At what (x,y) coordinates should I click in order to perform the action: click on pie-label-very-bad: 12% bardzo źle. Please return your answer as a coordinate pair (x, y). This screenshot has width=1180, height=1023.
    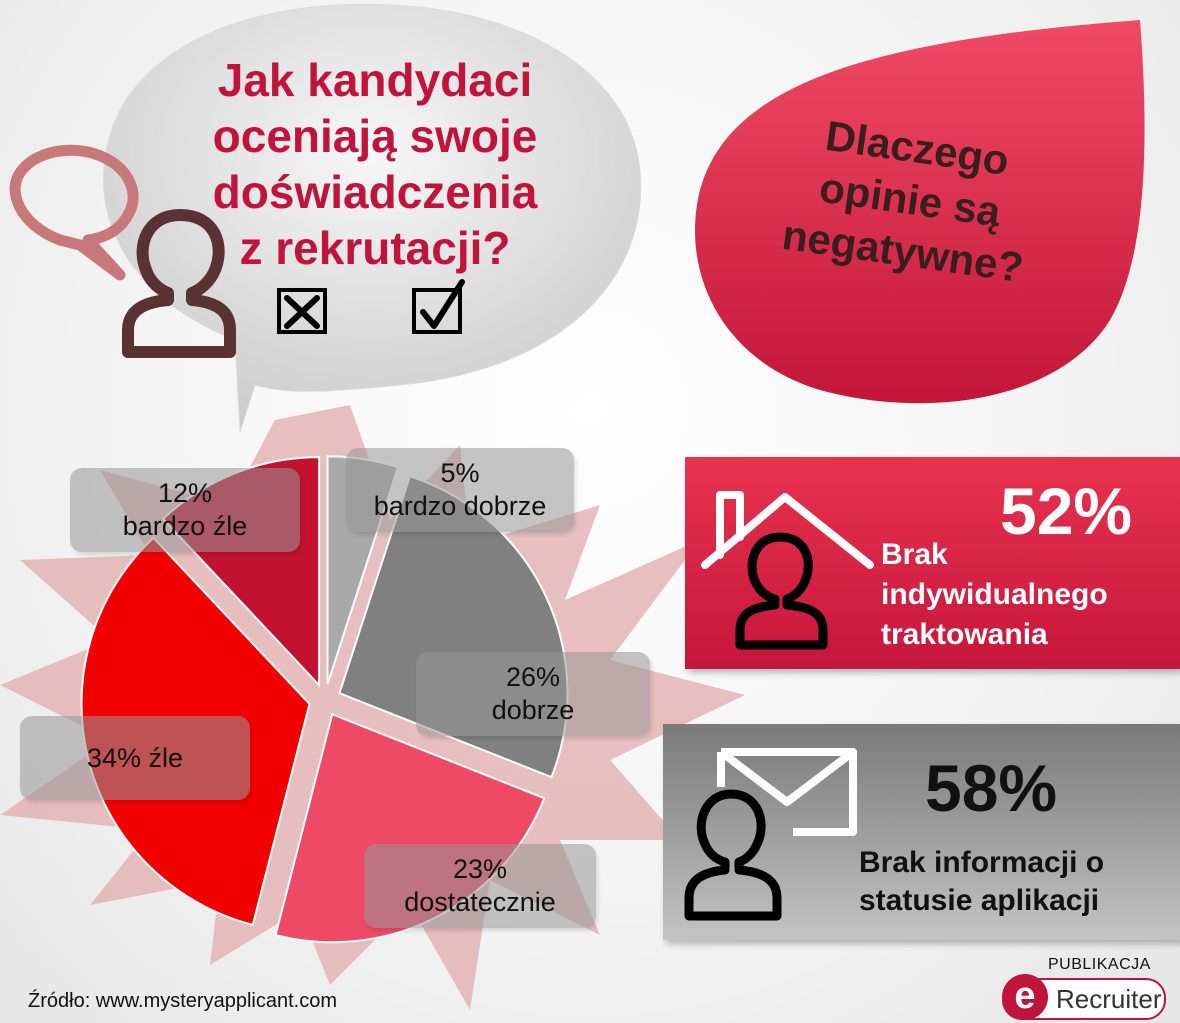
    Looking at the image, I should click on (185, 510).